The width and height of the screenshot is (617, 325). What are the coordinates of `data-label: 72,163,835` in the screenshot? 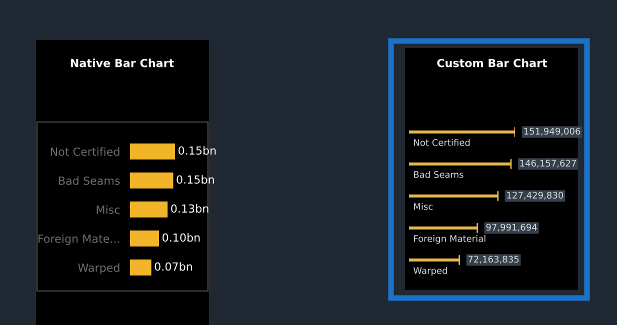 It's located at (493, 260).